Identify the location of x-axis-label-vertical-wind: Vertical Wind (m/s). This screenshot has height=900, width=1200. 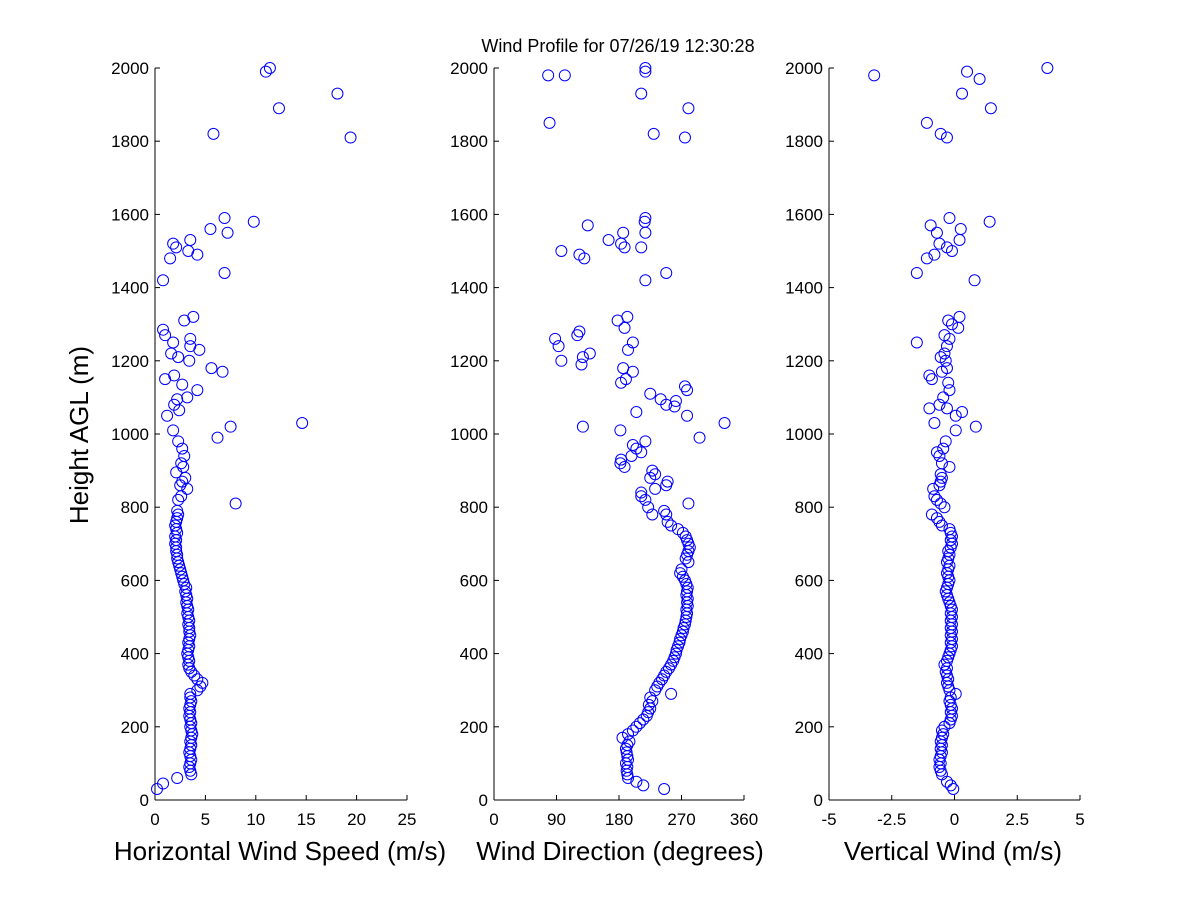
(953, 851).